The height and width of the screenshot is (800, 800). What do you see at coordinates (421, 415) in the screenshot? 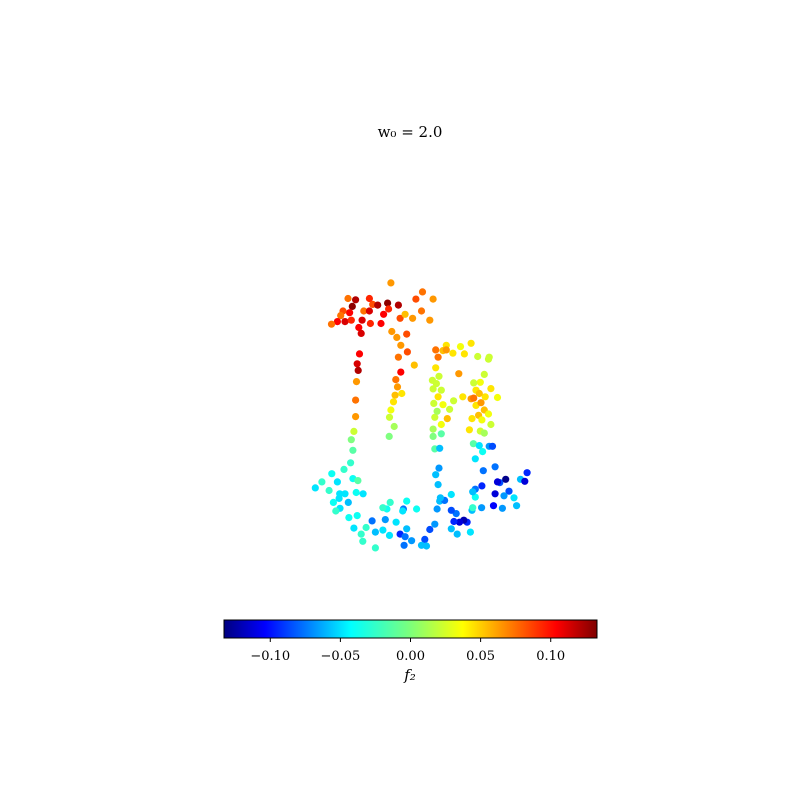
I see `scatter-points` at bounding box center [421, 415].